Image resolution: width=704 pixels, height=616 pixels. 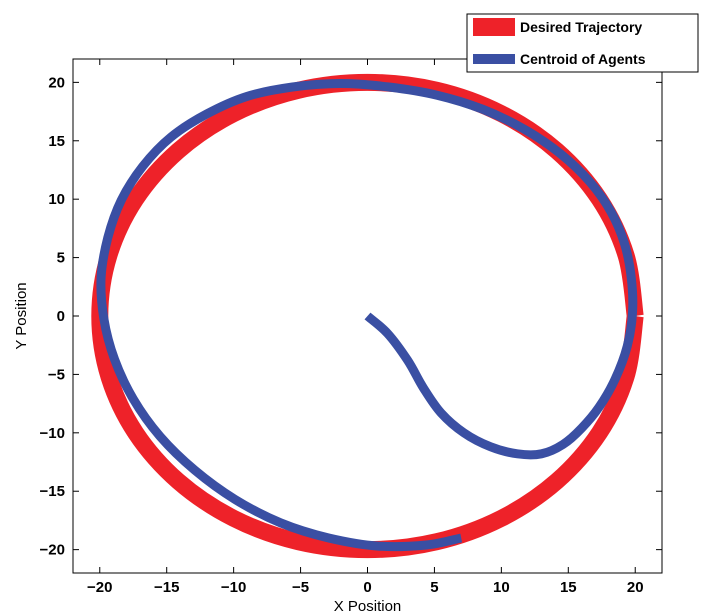 What do you see at coordinates (494, 59) in the screenshot?
I see `legend-swatch-centroid-of-agents` at bounding box center [494, 59].